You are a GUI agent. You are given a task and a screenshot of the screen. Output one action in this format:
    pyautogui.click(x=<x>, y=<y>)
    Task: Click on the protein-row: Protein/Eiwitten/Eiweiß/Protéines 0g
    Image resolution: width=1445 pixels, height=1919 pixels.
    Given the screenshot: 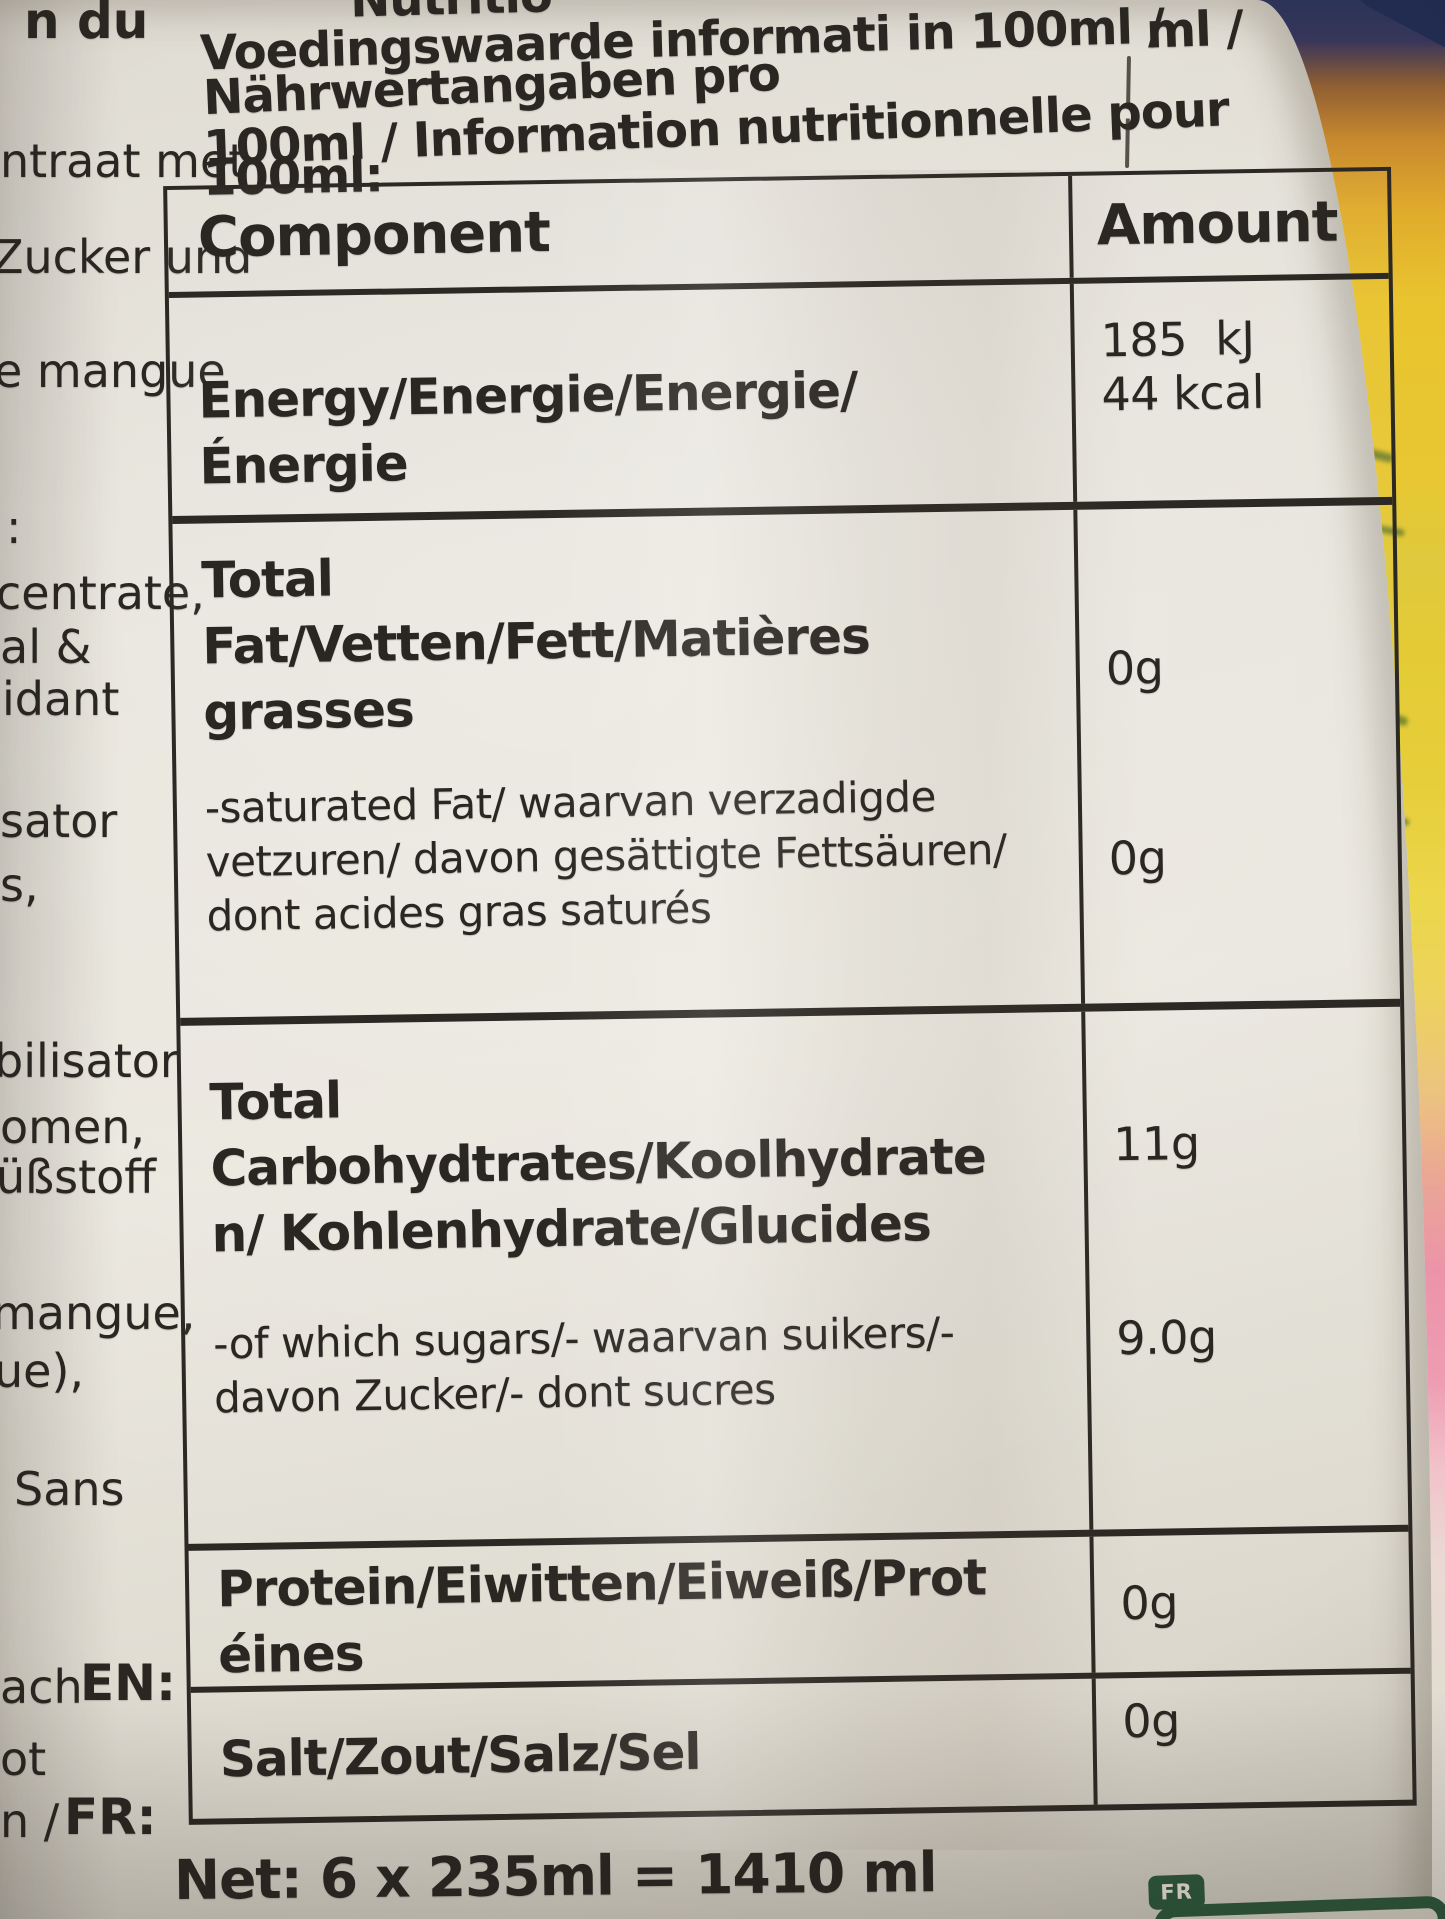 What is the action you would take?
    pyautogui.click(x=799, y=1612)
    